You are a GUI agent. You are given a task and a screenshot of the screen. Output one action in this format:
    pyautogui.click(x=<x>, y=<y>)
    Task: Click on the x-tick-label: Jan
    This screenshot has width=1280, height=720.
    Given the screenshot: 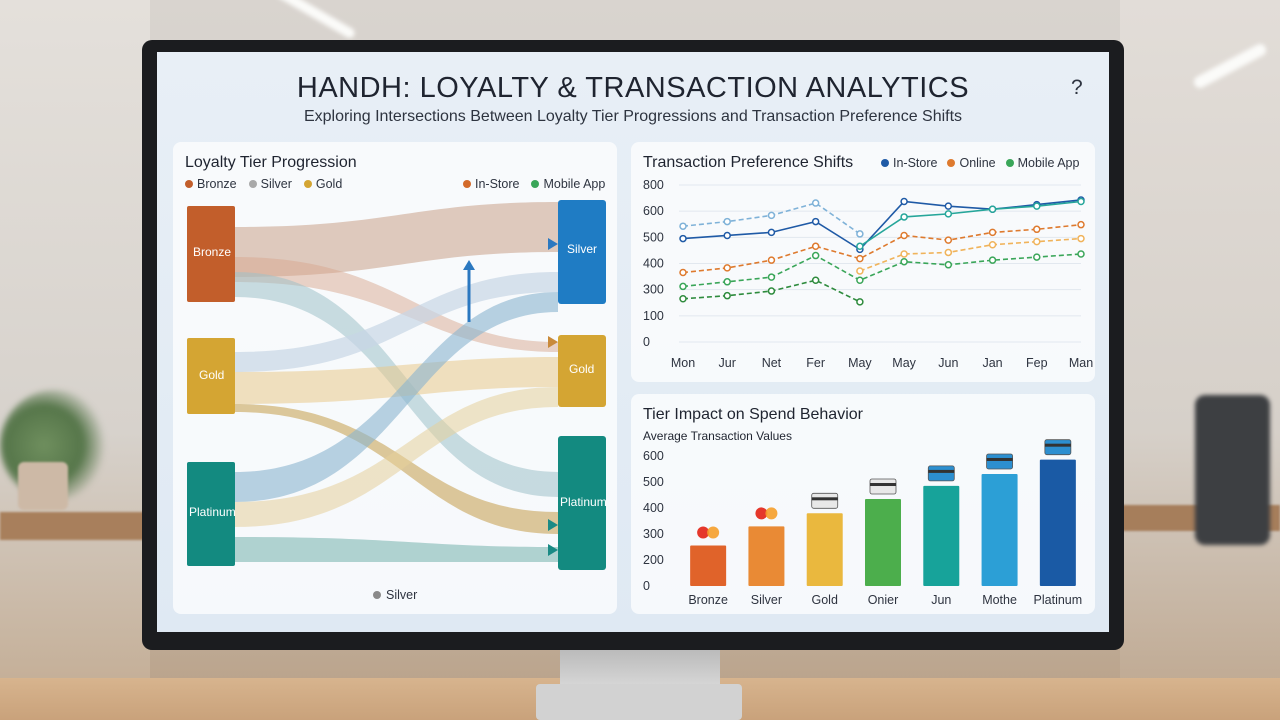 What is the action you would take?
    pyautogui.click(x=992, y=363)
    